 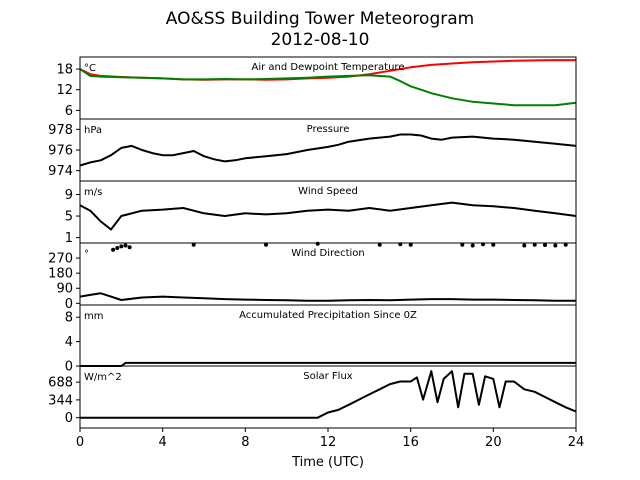 I want to click on pressure-unit-label: hPa, so click(x=93, y=130).